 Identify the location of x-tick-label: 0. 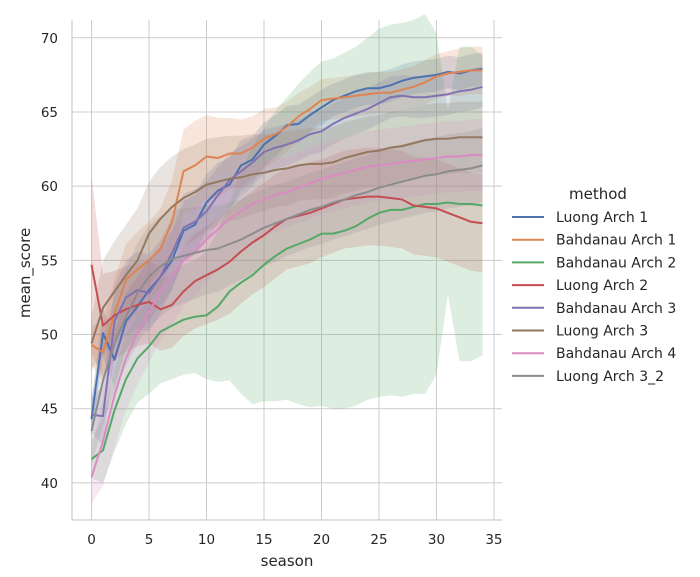
(91, 540).